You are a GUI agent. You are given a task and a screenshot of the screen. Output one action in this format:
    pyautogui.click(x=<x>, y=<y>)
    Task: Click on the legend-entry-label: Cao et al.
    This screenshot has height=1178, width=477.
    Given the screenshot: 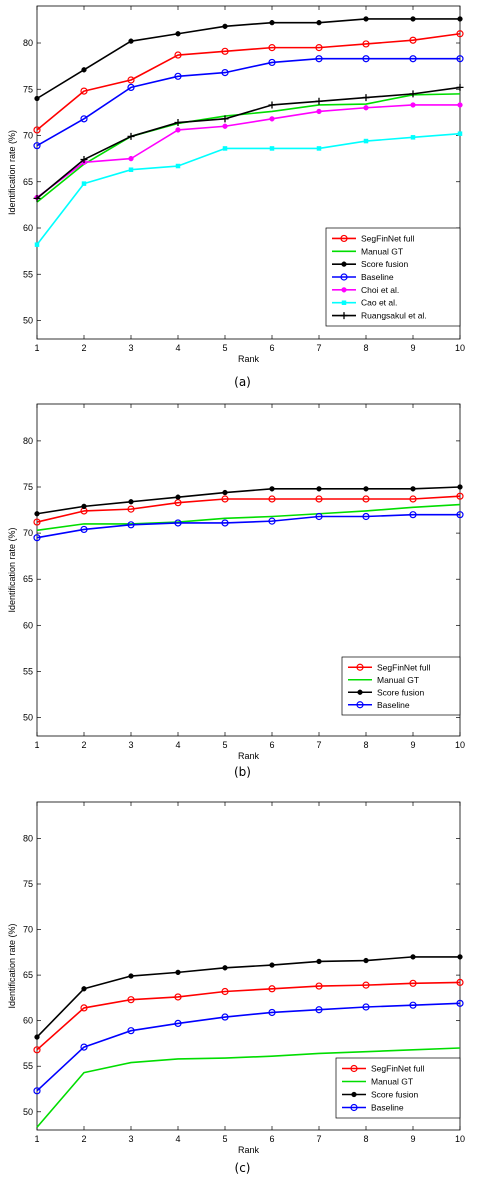 What is the action you would take?
    pyautogui.click(x=379, y=303)
    